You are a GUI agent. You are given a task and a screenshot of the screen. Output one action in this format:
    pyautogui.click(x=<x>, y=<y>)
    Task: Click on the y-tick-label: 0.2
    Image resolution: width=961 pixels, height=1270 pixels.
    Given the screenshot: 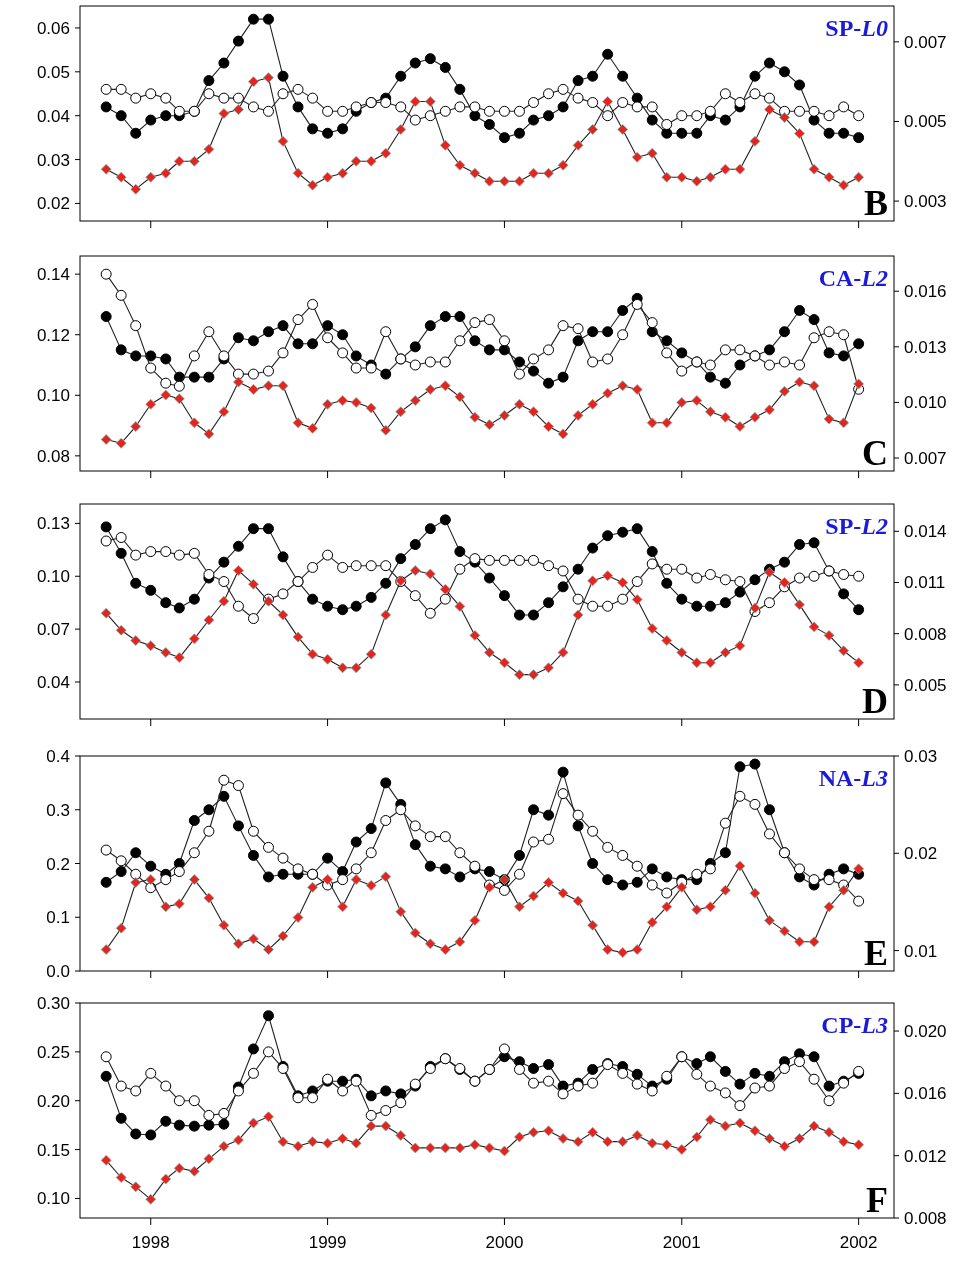 What is the action you would take?
    pyautogui.click(x=58, y=864)
    